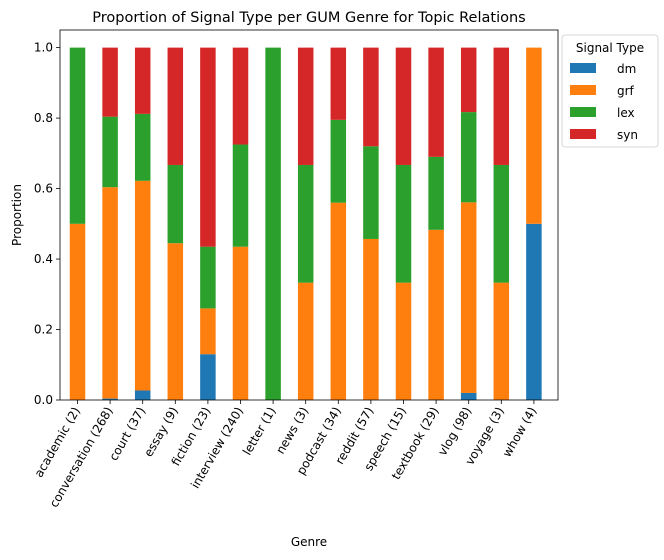  I want to click on y-axis: 0.0 0.2 0.4 0.6 0.8 1.0, so click(47, 224).